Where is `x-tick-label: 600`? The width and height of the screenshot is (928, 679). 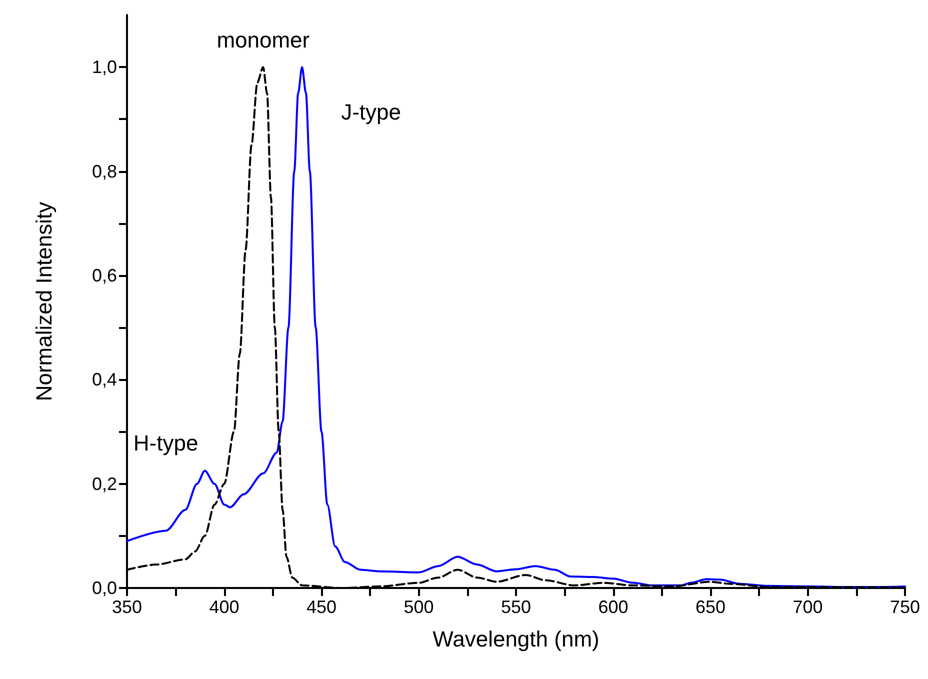 x-tick-label: 600 is located at coordinates (613, 607).